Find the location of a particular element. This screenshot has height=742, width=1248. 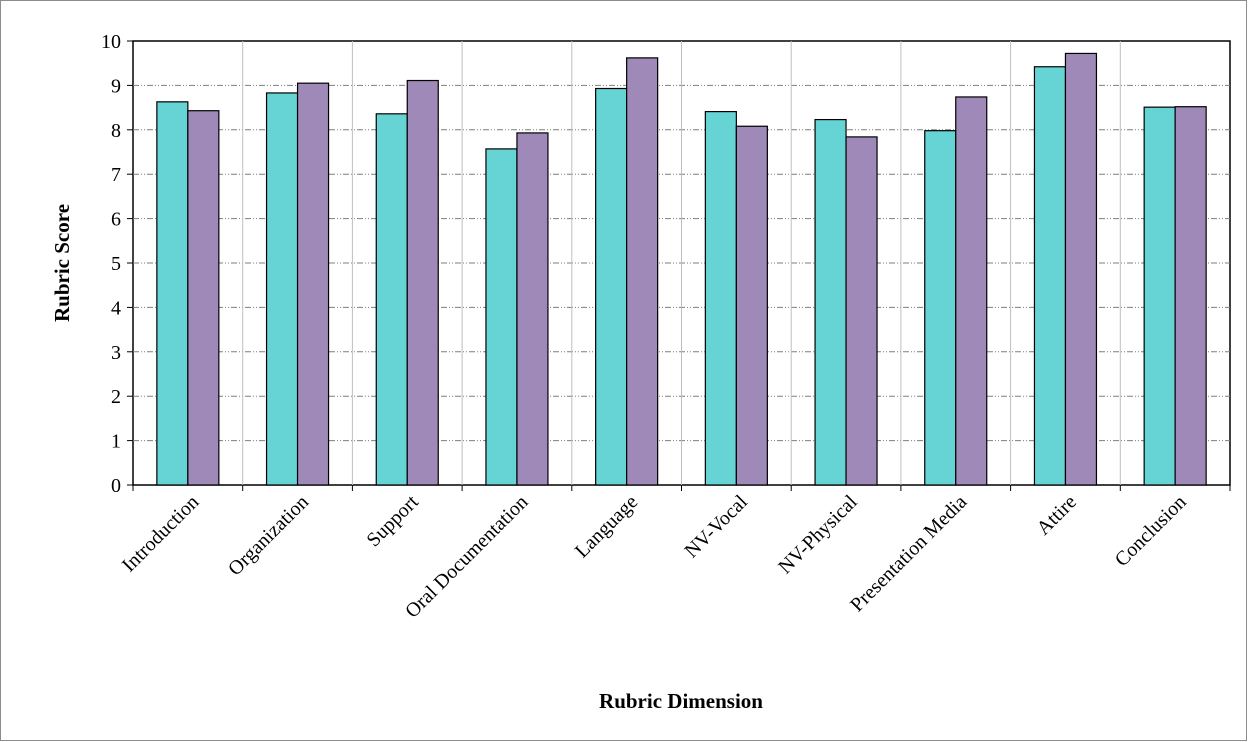

y-tick-label: 7 is located at coordinates (116, 175).